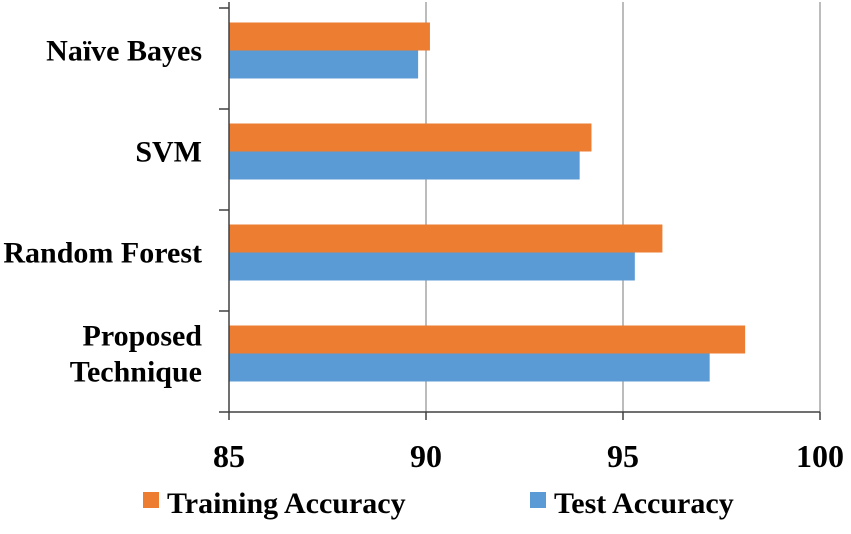 This screenshot has height=534, width=851. What do you see at coordinates (528, 456) in the screenshot?
I see `x-tick-labels: 85 90 95 100` at bounding box center [528, 456].